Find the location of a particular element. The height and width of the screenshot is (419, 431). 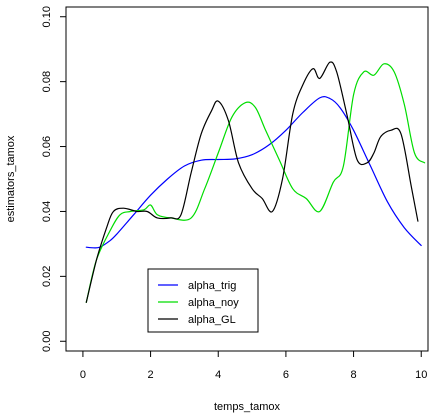

y-tick-label: 0.04 is located at coordinates (47, 211).